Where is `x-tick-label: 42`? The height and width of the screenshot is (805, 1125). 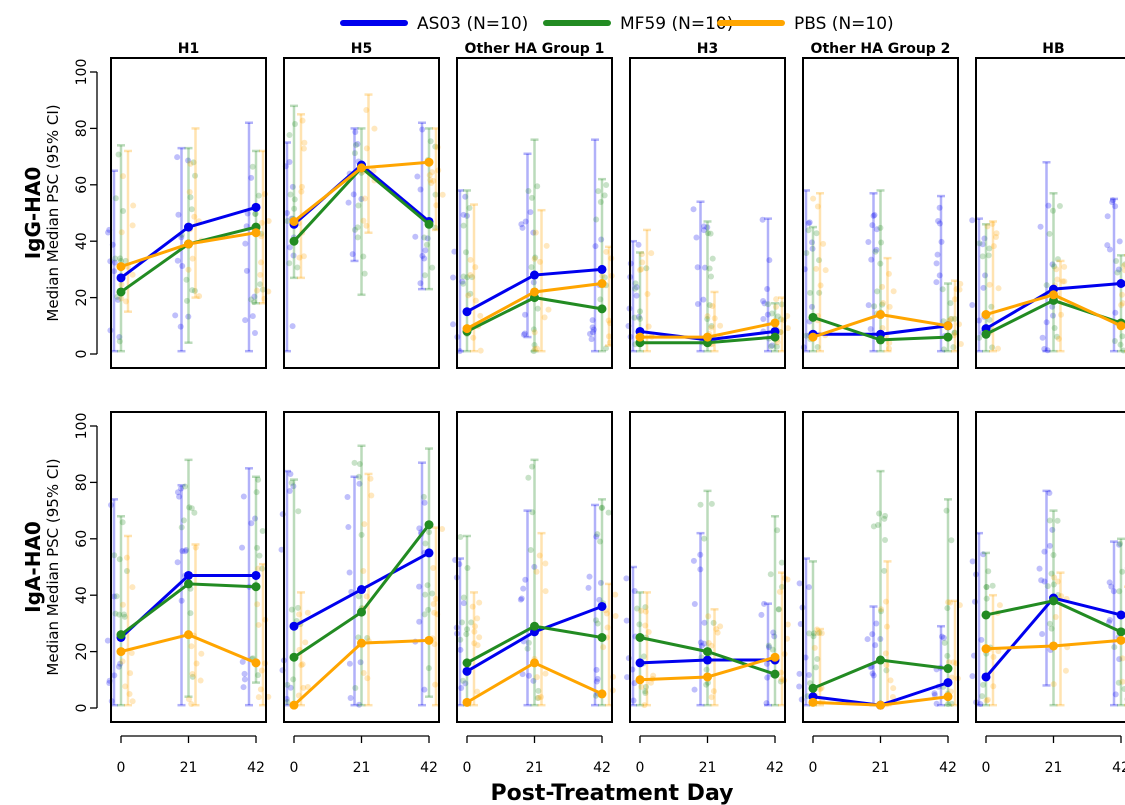
x-tick-label: 42 is located at coordinates (1118, 768).